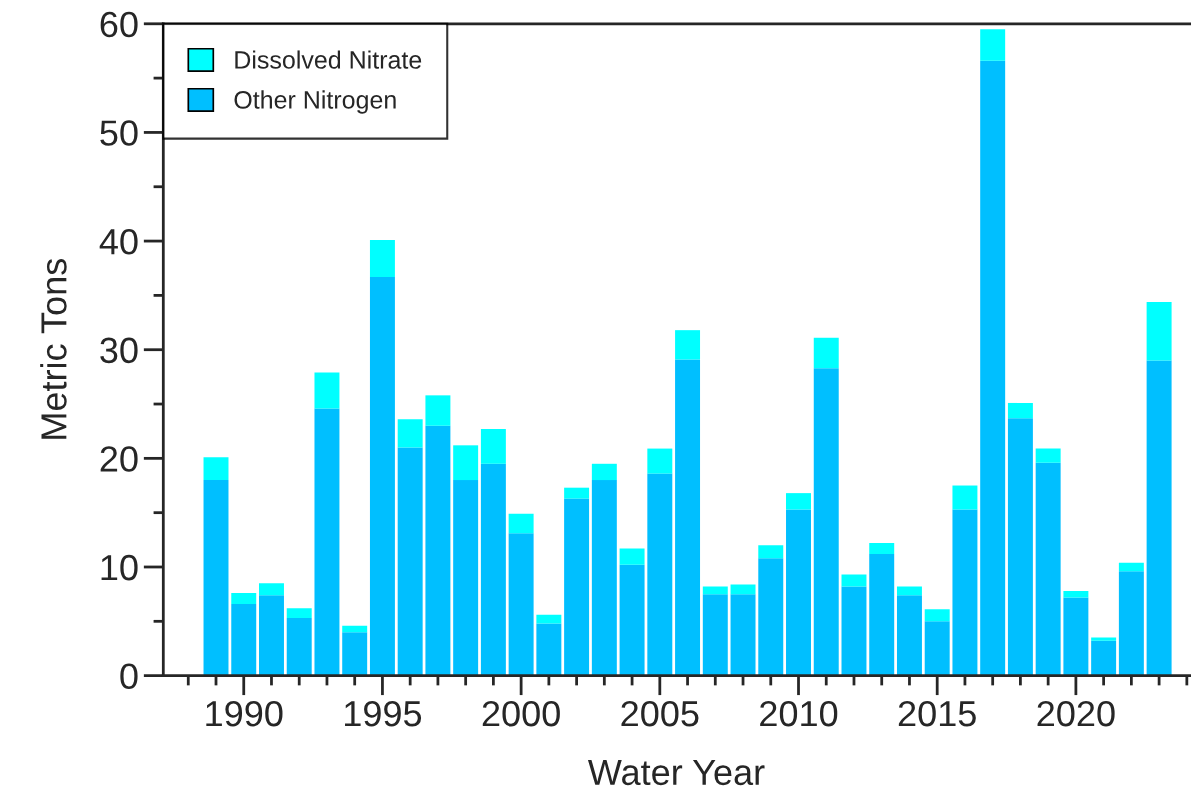 Image resolution: width=1192 pixels, height=793 pixels. What do you see at coordinates (676, 772) in the screenshot?
I see `x-axis-title: Water Year` at bounding box center [676, 772].